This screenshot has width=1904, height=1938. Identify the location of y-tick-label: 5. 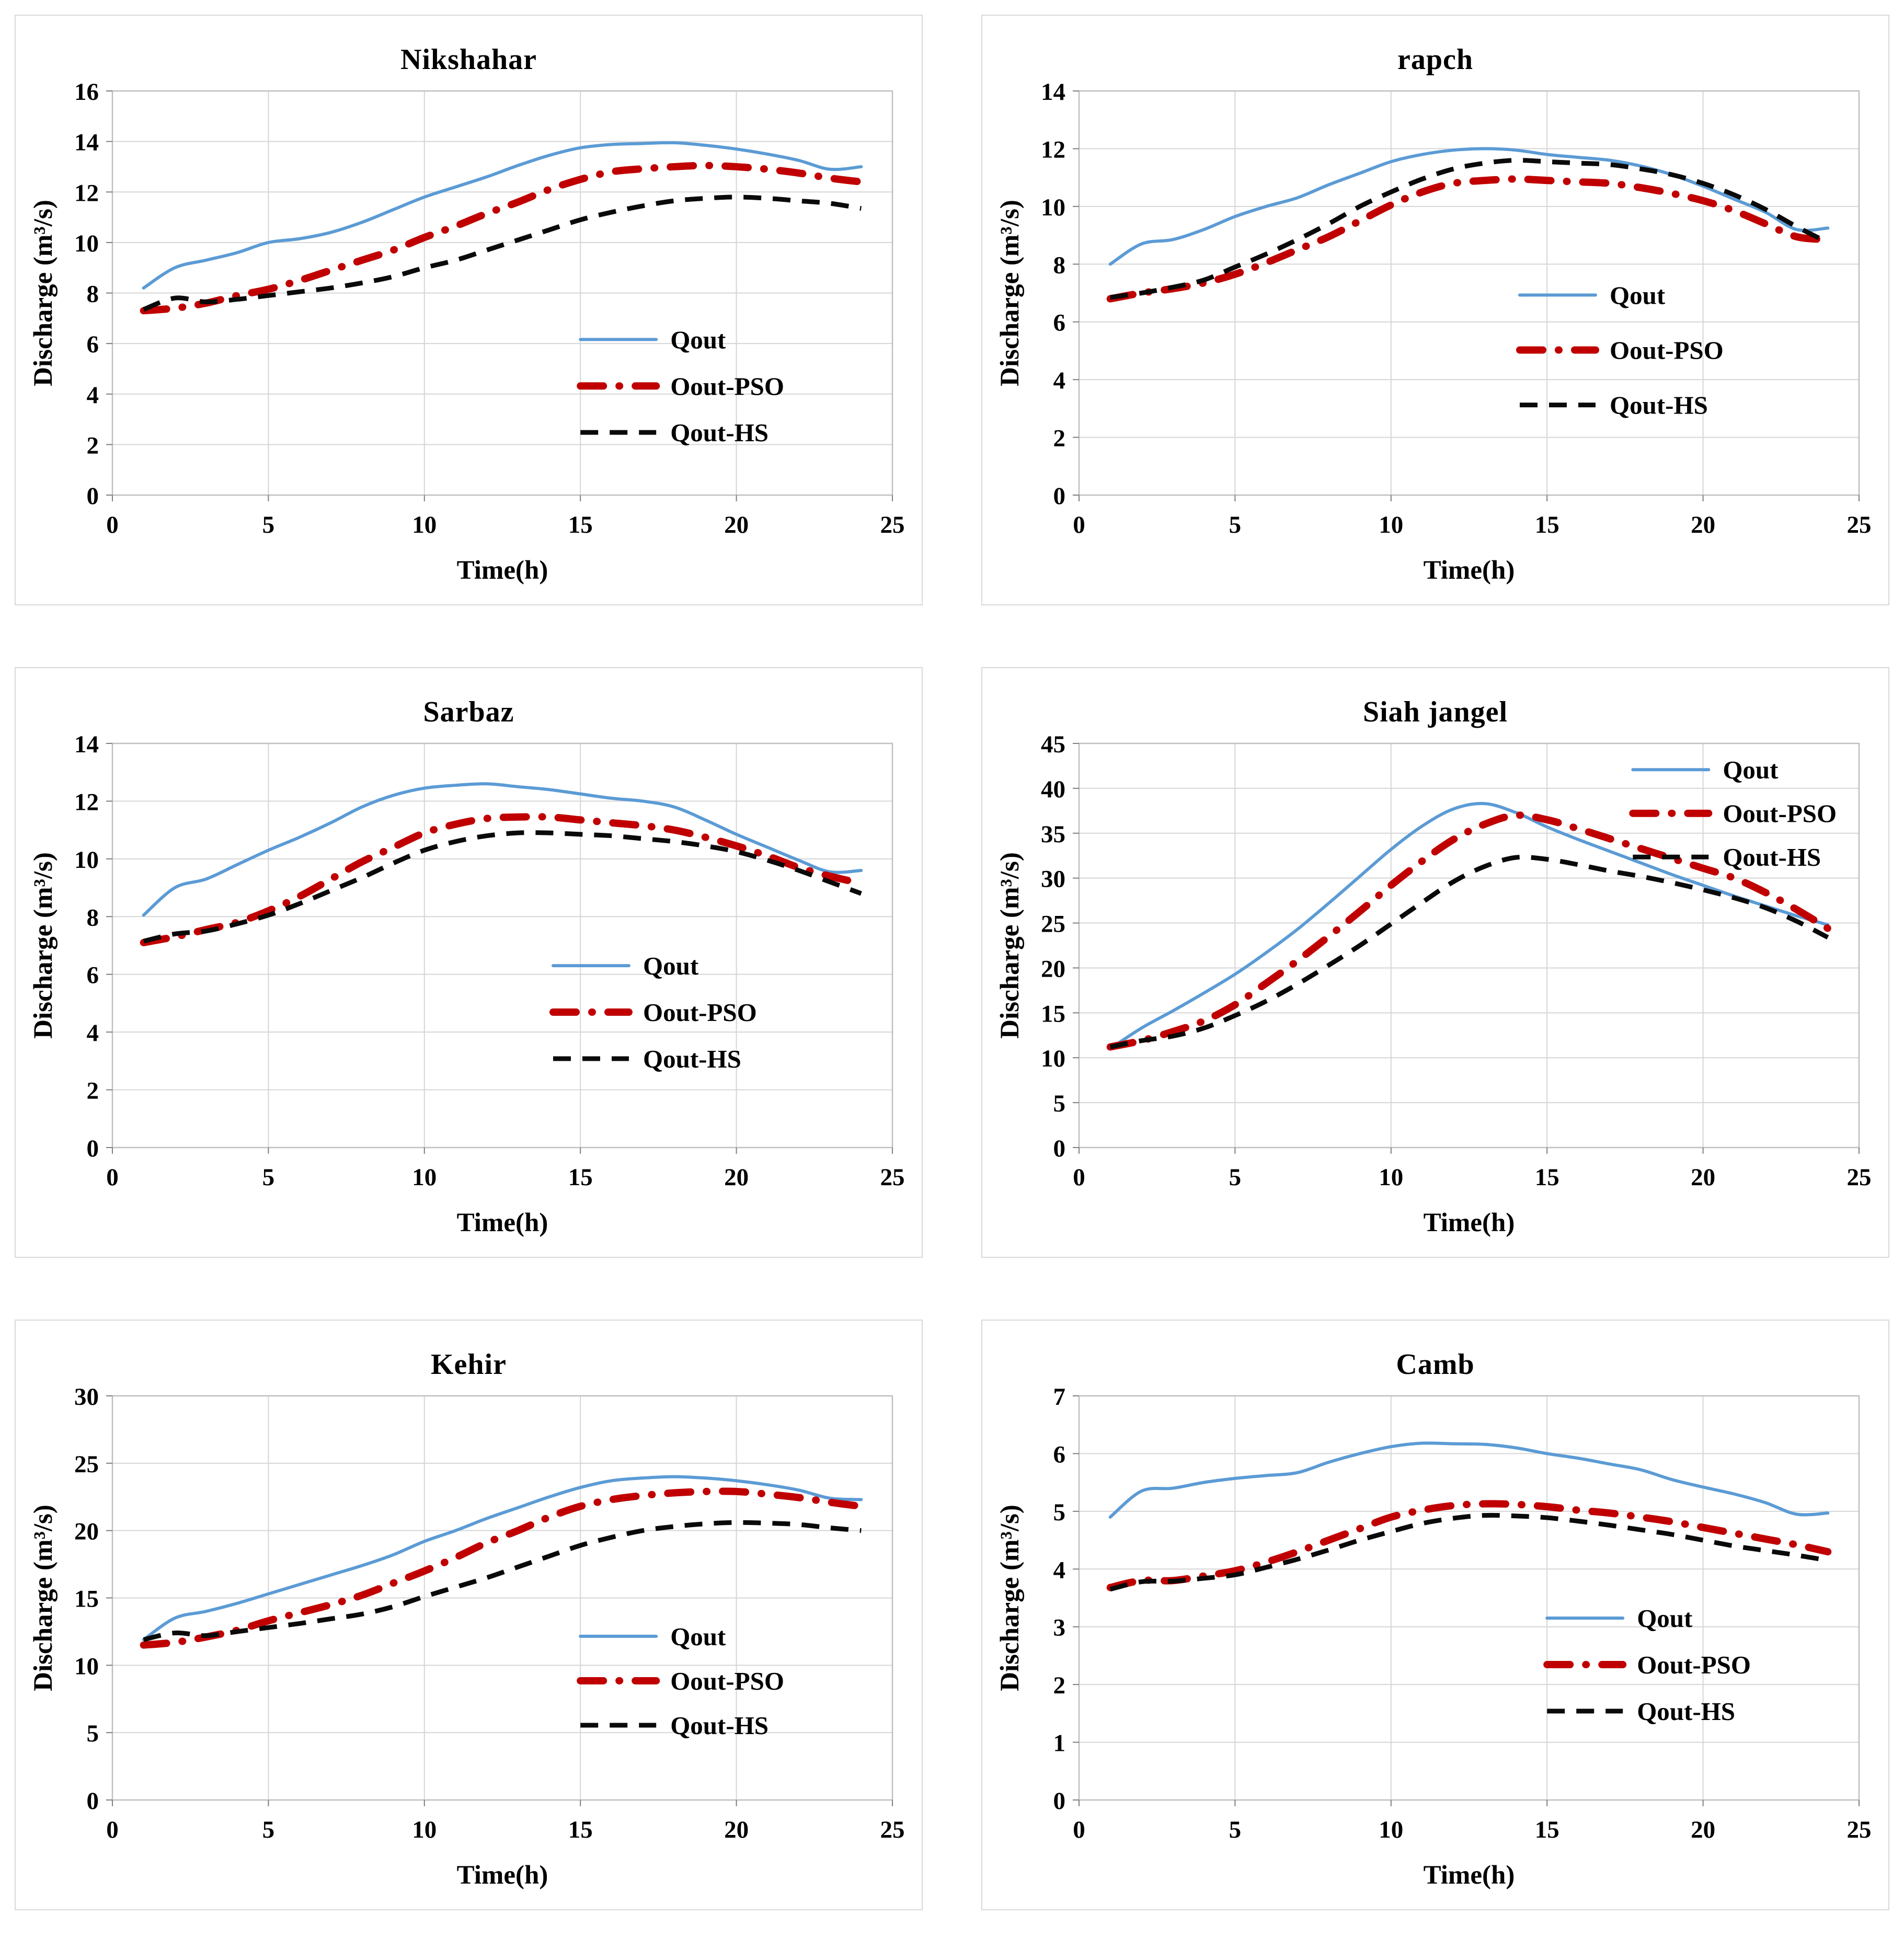
(1059, 1103).